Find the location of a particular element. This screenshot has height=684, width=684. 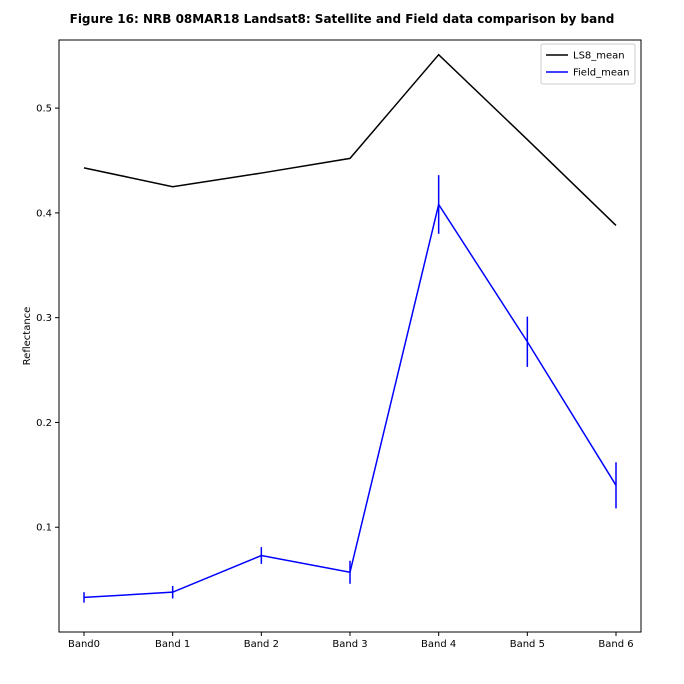

y-tick-label: 0.2 is located at coordinates (44, 423).